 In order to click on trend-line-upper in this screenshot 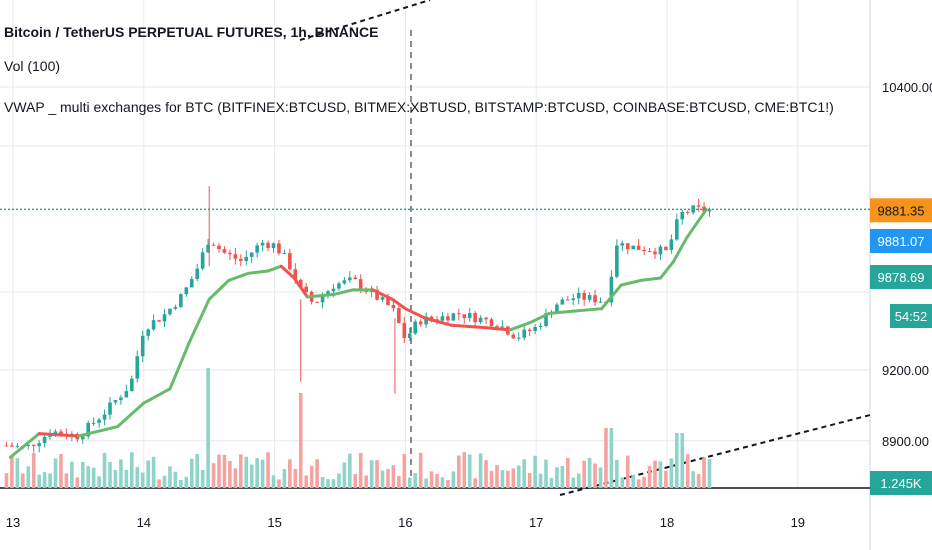, I will do `click(365, 20)`.